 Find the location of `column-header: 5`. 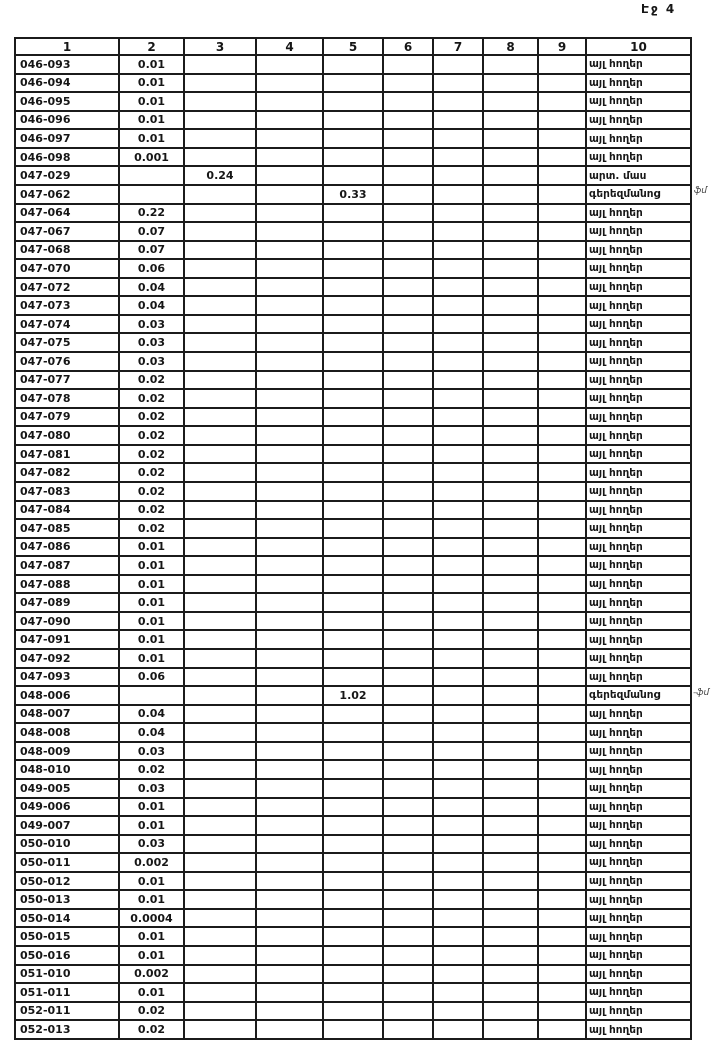

column-header: 5 is located at coordinates (353, 46).